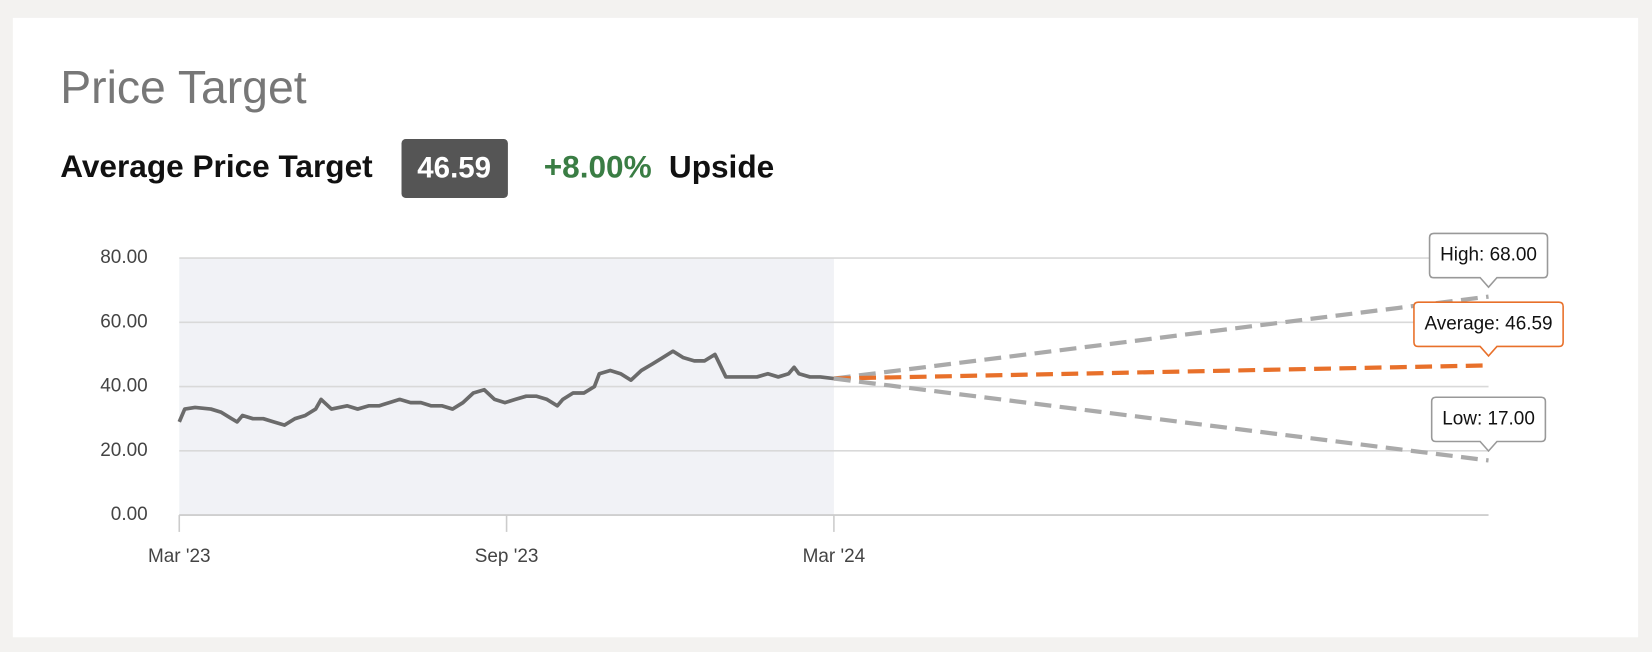  Describe the element at coordinates (1488, 323) in the screenshot. I see `tooltip-label: Average: 46.59` at that location.